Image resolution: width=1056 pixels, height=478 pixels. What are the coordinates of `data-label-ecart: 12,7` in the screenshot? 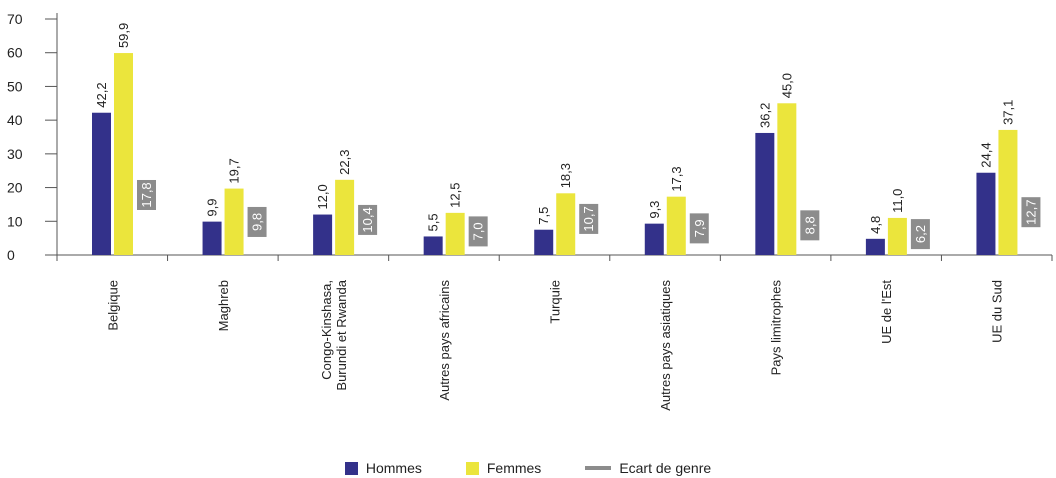 It's located at (1030, 212).